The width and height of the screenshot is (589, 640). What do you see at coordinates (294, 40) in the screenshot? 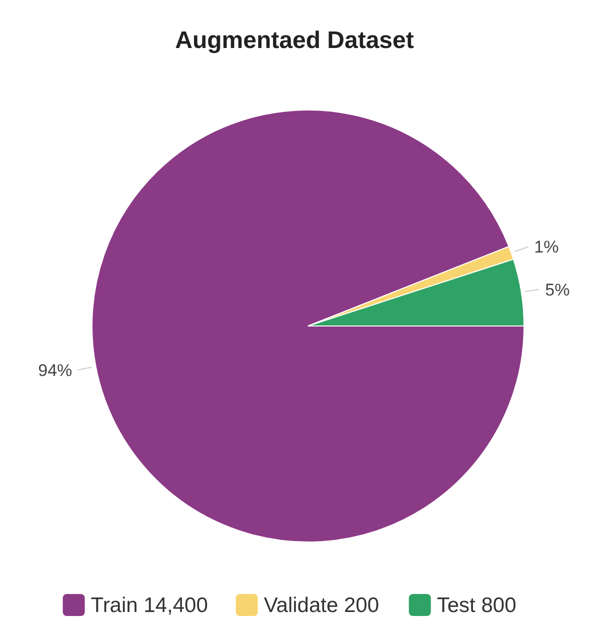
I see `chart-title: Augmentaed Dataset` at bounding box center [294, 40].